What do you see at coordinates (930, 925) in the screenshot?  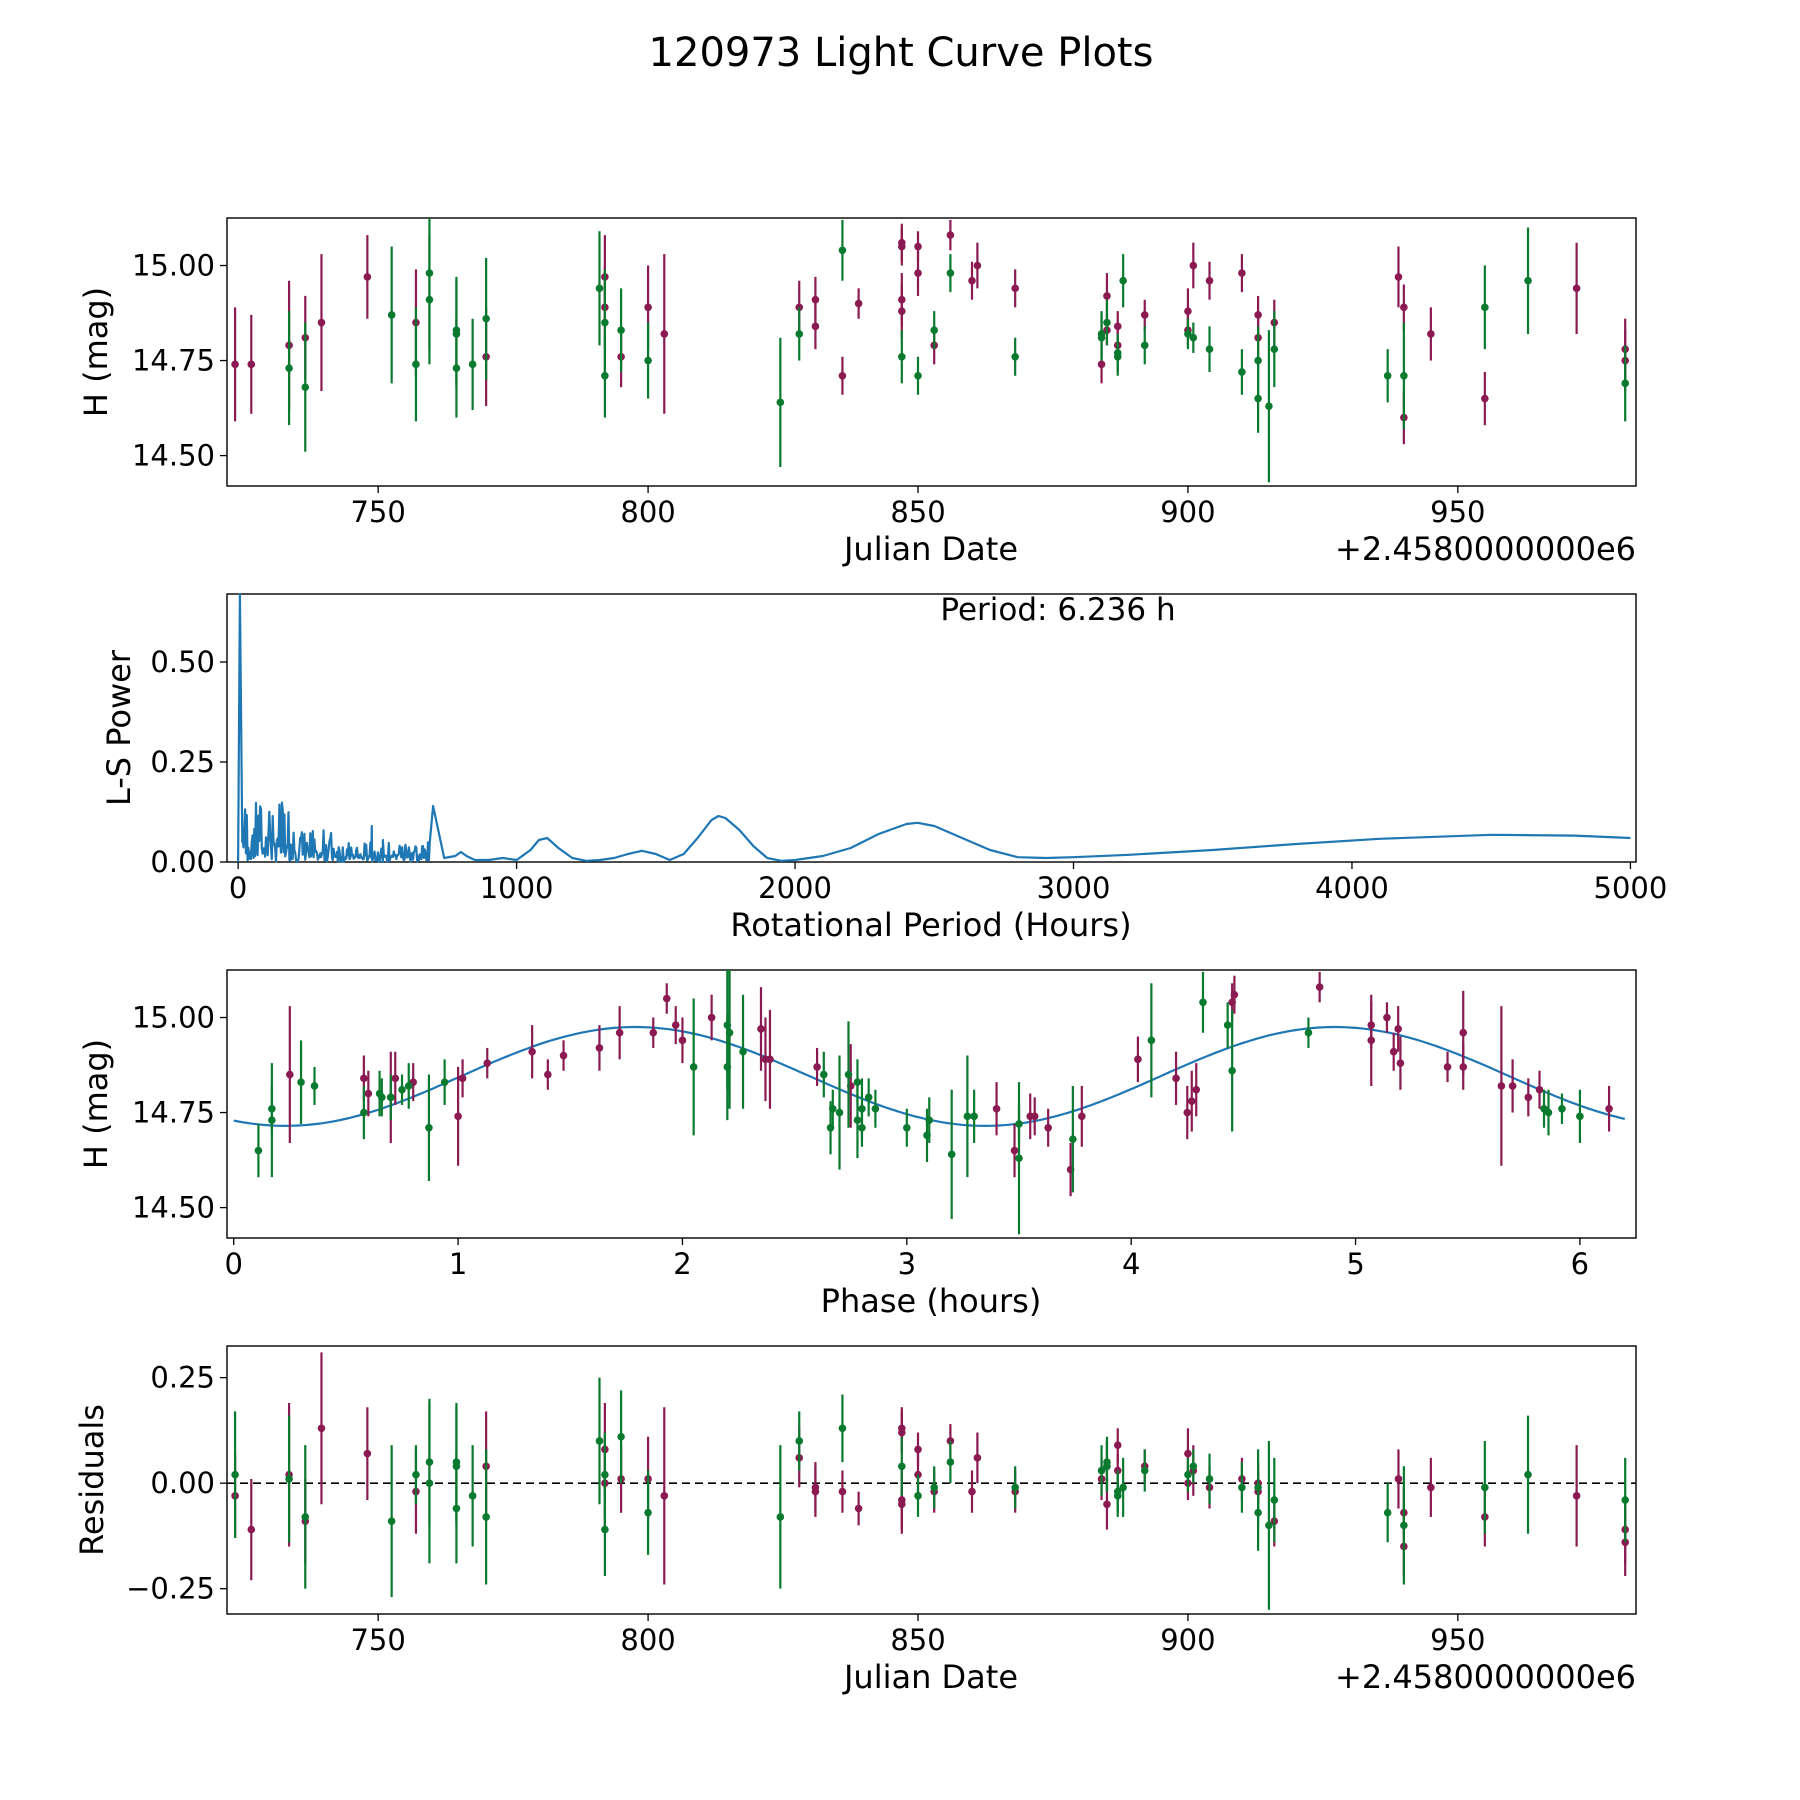 I see `periodogram-xlabel: Rotational Period (Hours)` at bounding box center [930, 925].